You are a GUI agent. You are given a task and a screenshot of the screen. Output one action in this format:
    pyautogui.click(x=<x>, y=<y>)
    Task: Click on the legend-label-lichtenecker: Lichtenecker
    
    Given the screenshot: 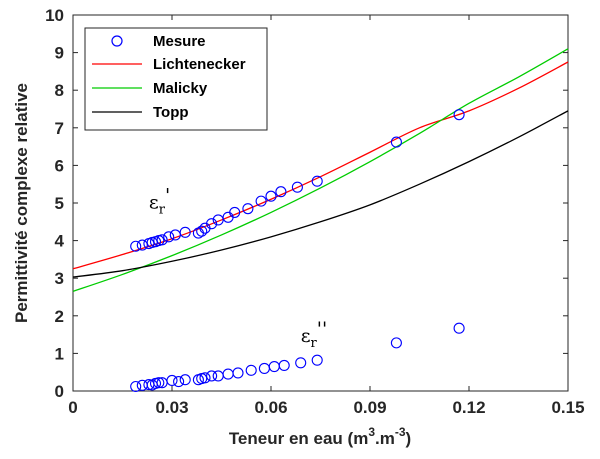 What is the action you would take?
    pyautogui.click(x=199, y=64)
    